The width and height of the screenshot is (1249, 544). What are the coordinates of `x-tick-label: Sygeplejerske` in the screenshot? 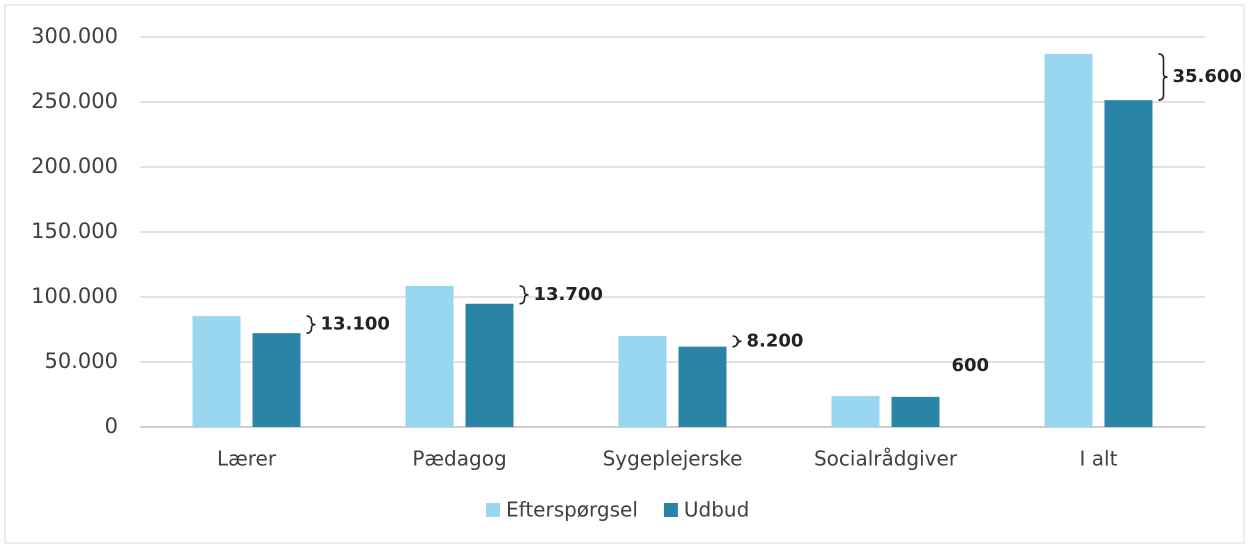 It's located at (673, 459).